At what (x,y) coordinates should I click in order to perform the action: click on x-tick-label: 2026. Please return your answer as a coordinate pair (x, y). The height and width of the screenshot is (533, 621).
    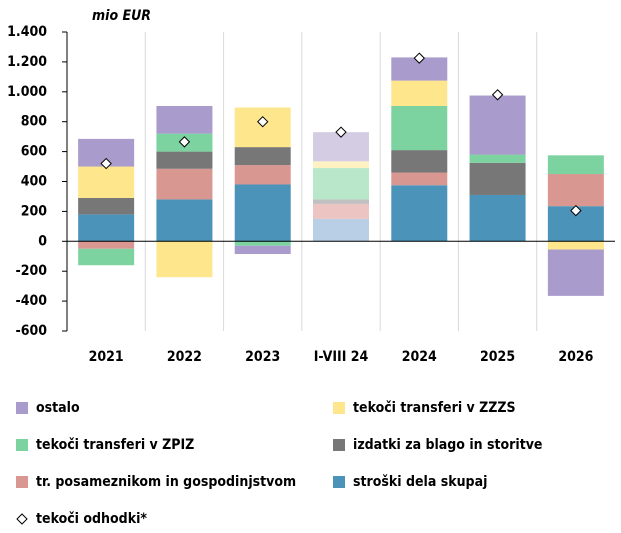
    Looking at the image, I should click on (575, 357).